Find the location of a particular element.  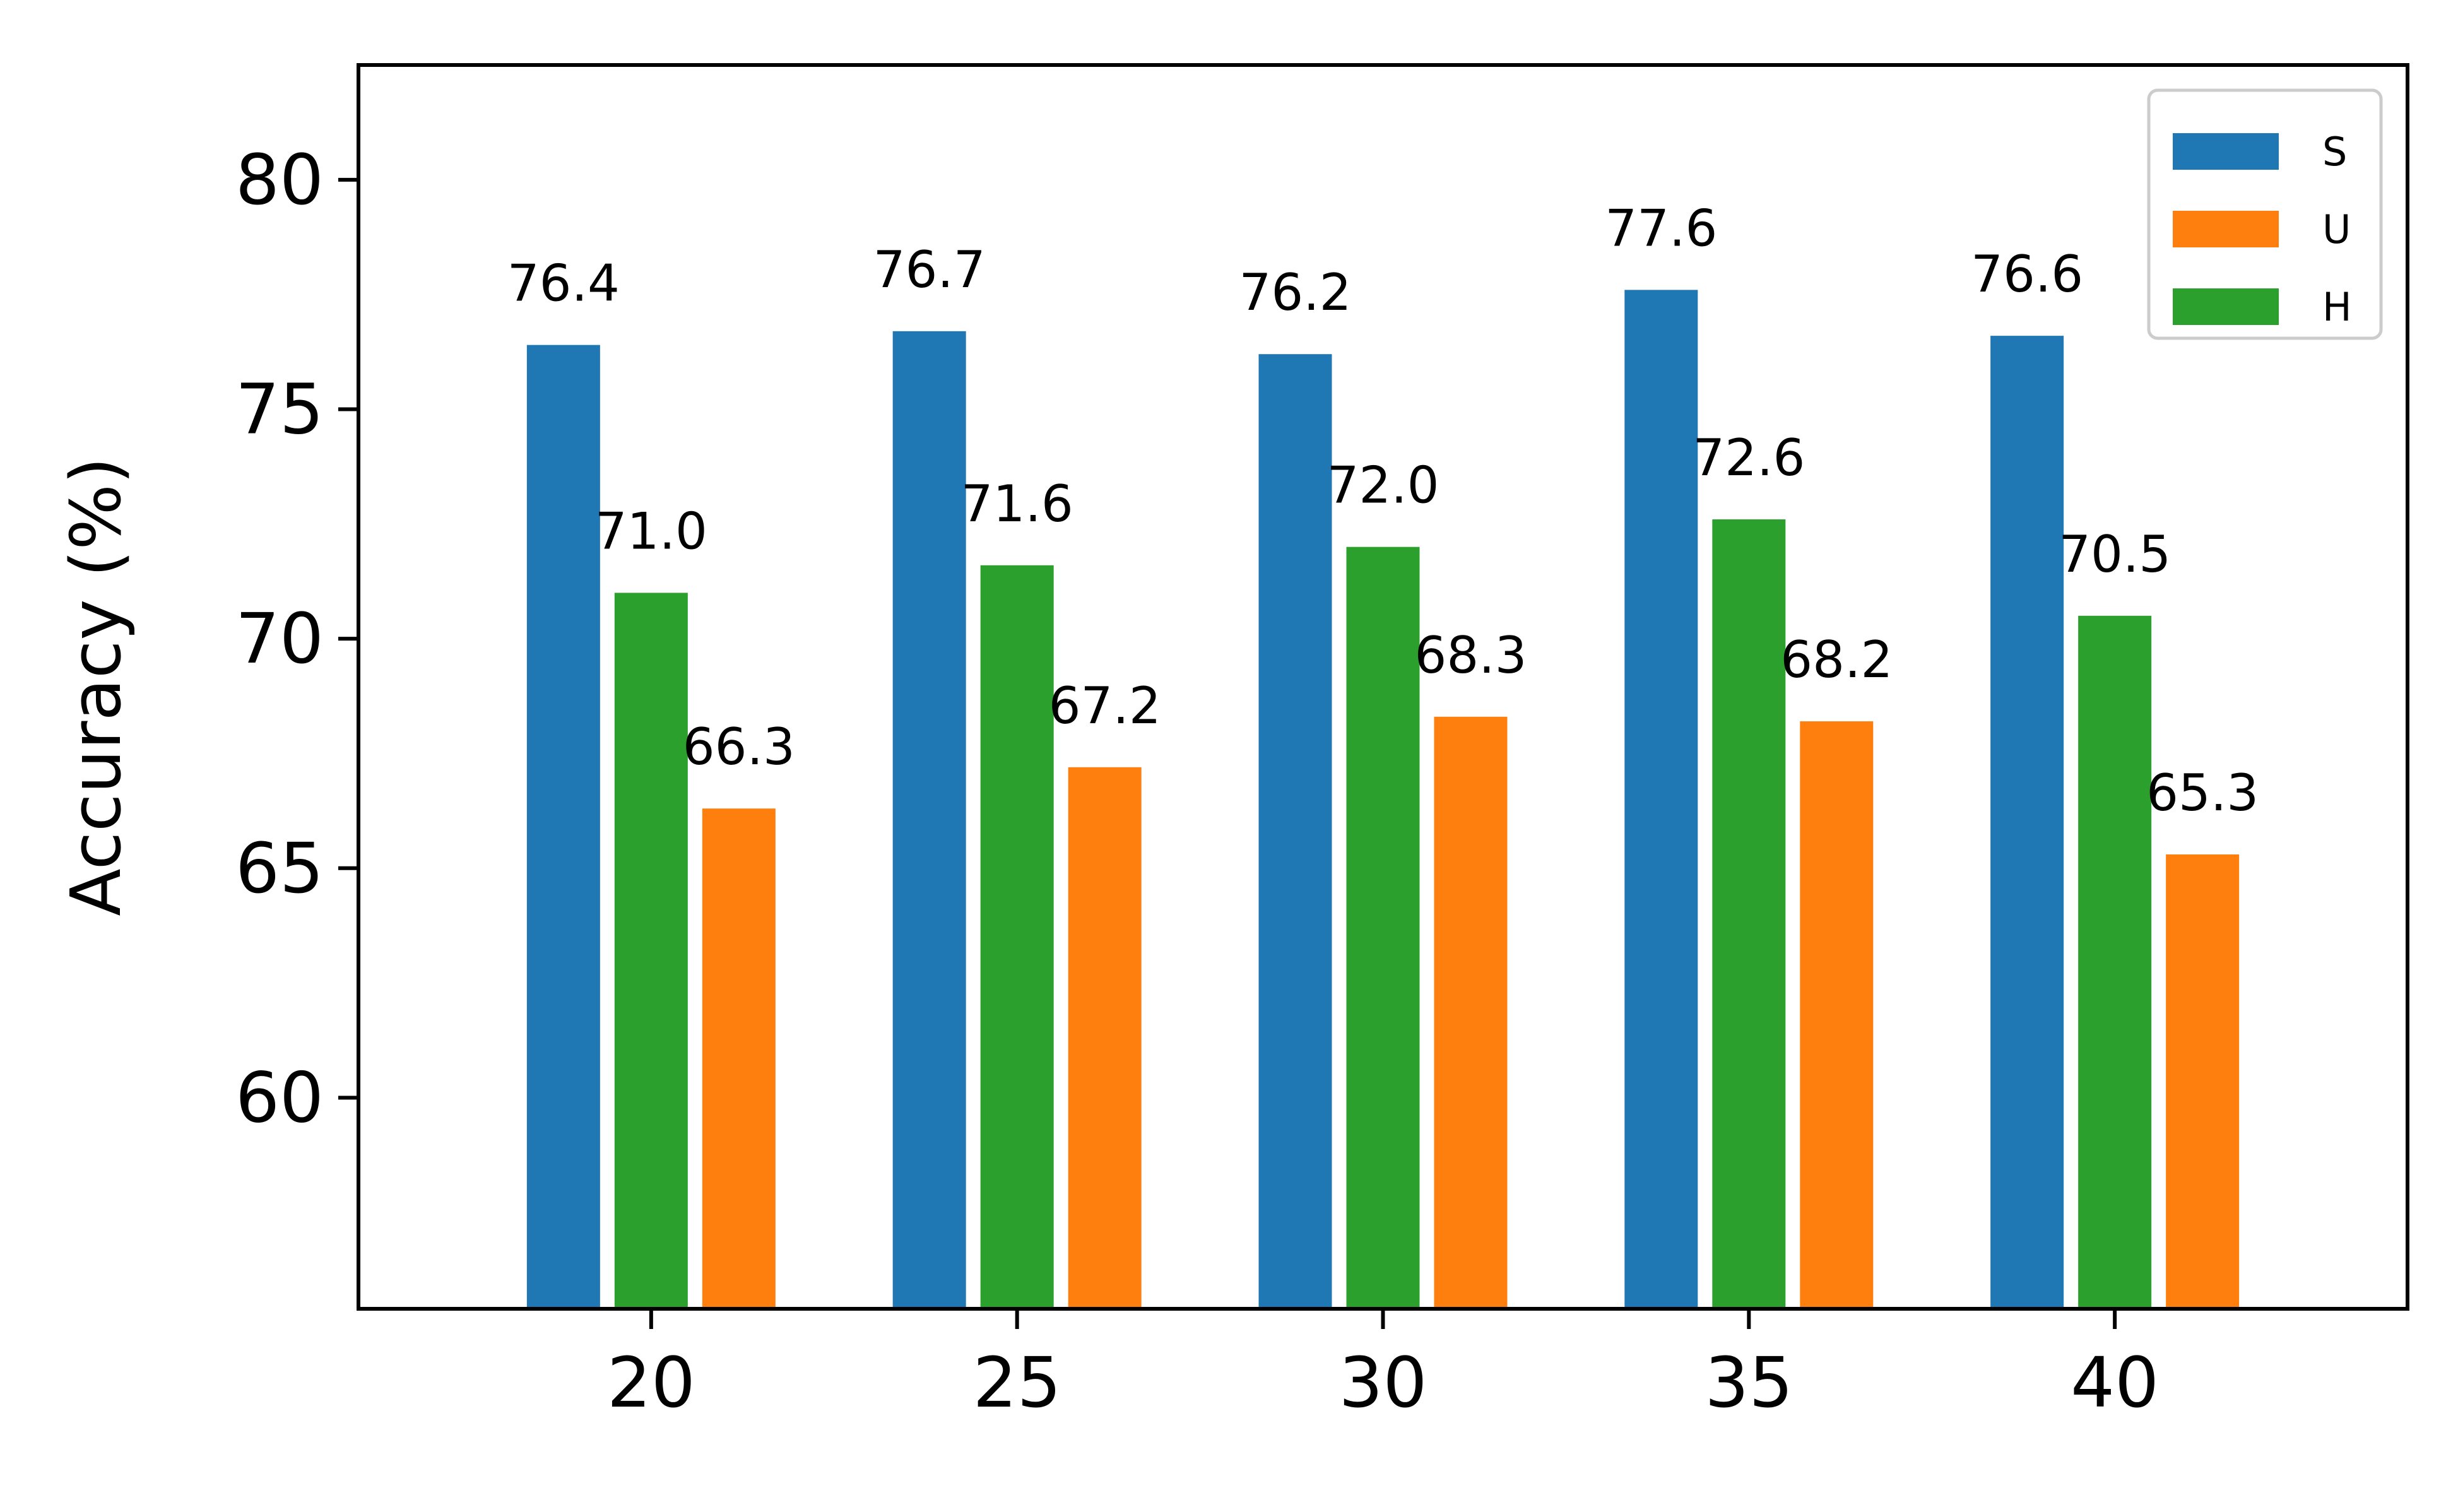

bar-label-s-25: 76.7 is located at coordinates (929, 269).